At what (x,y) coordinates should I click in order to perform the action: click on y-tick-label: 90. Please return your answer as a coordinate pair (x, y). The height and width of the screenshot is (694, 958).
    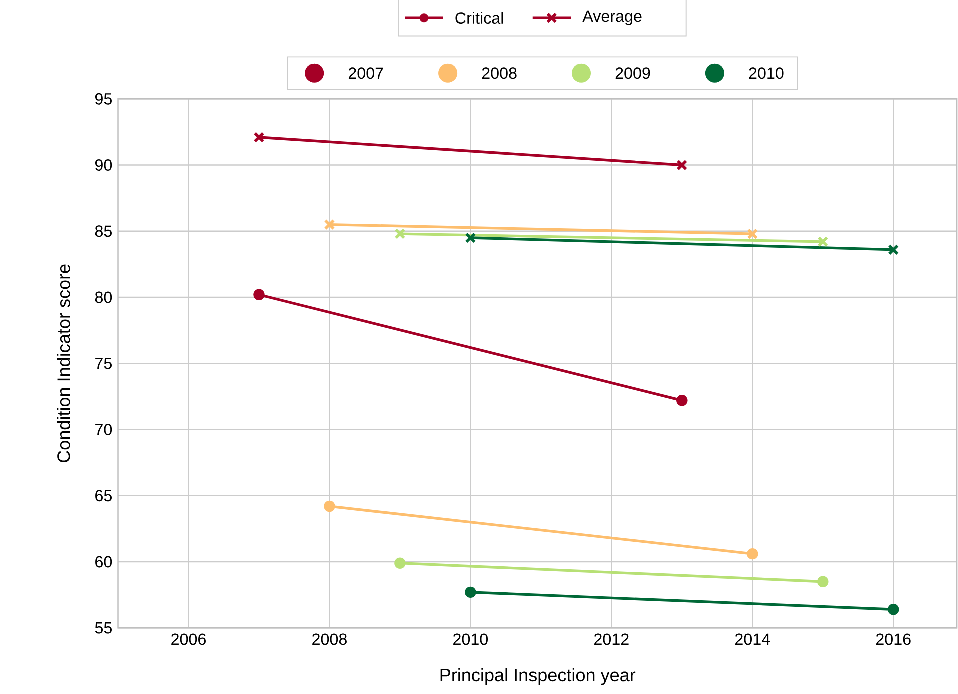
    Looking at the image, I should click on (103, 166).